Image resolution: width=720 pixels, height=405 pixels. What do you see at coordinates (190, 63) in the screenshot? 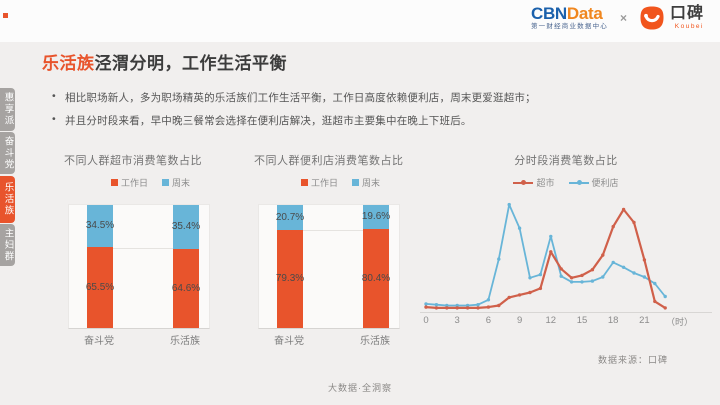
I see `page-title-rest: 泾渭分明，工作生活平衡` at bounding box center [190, 63].